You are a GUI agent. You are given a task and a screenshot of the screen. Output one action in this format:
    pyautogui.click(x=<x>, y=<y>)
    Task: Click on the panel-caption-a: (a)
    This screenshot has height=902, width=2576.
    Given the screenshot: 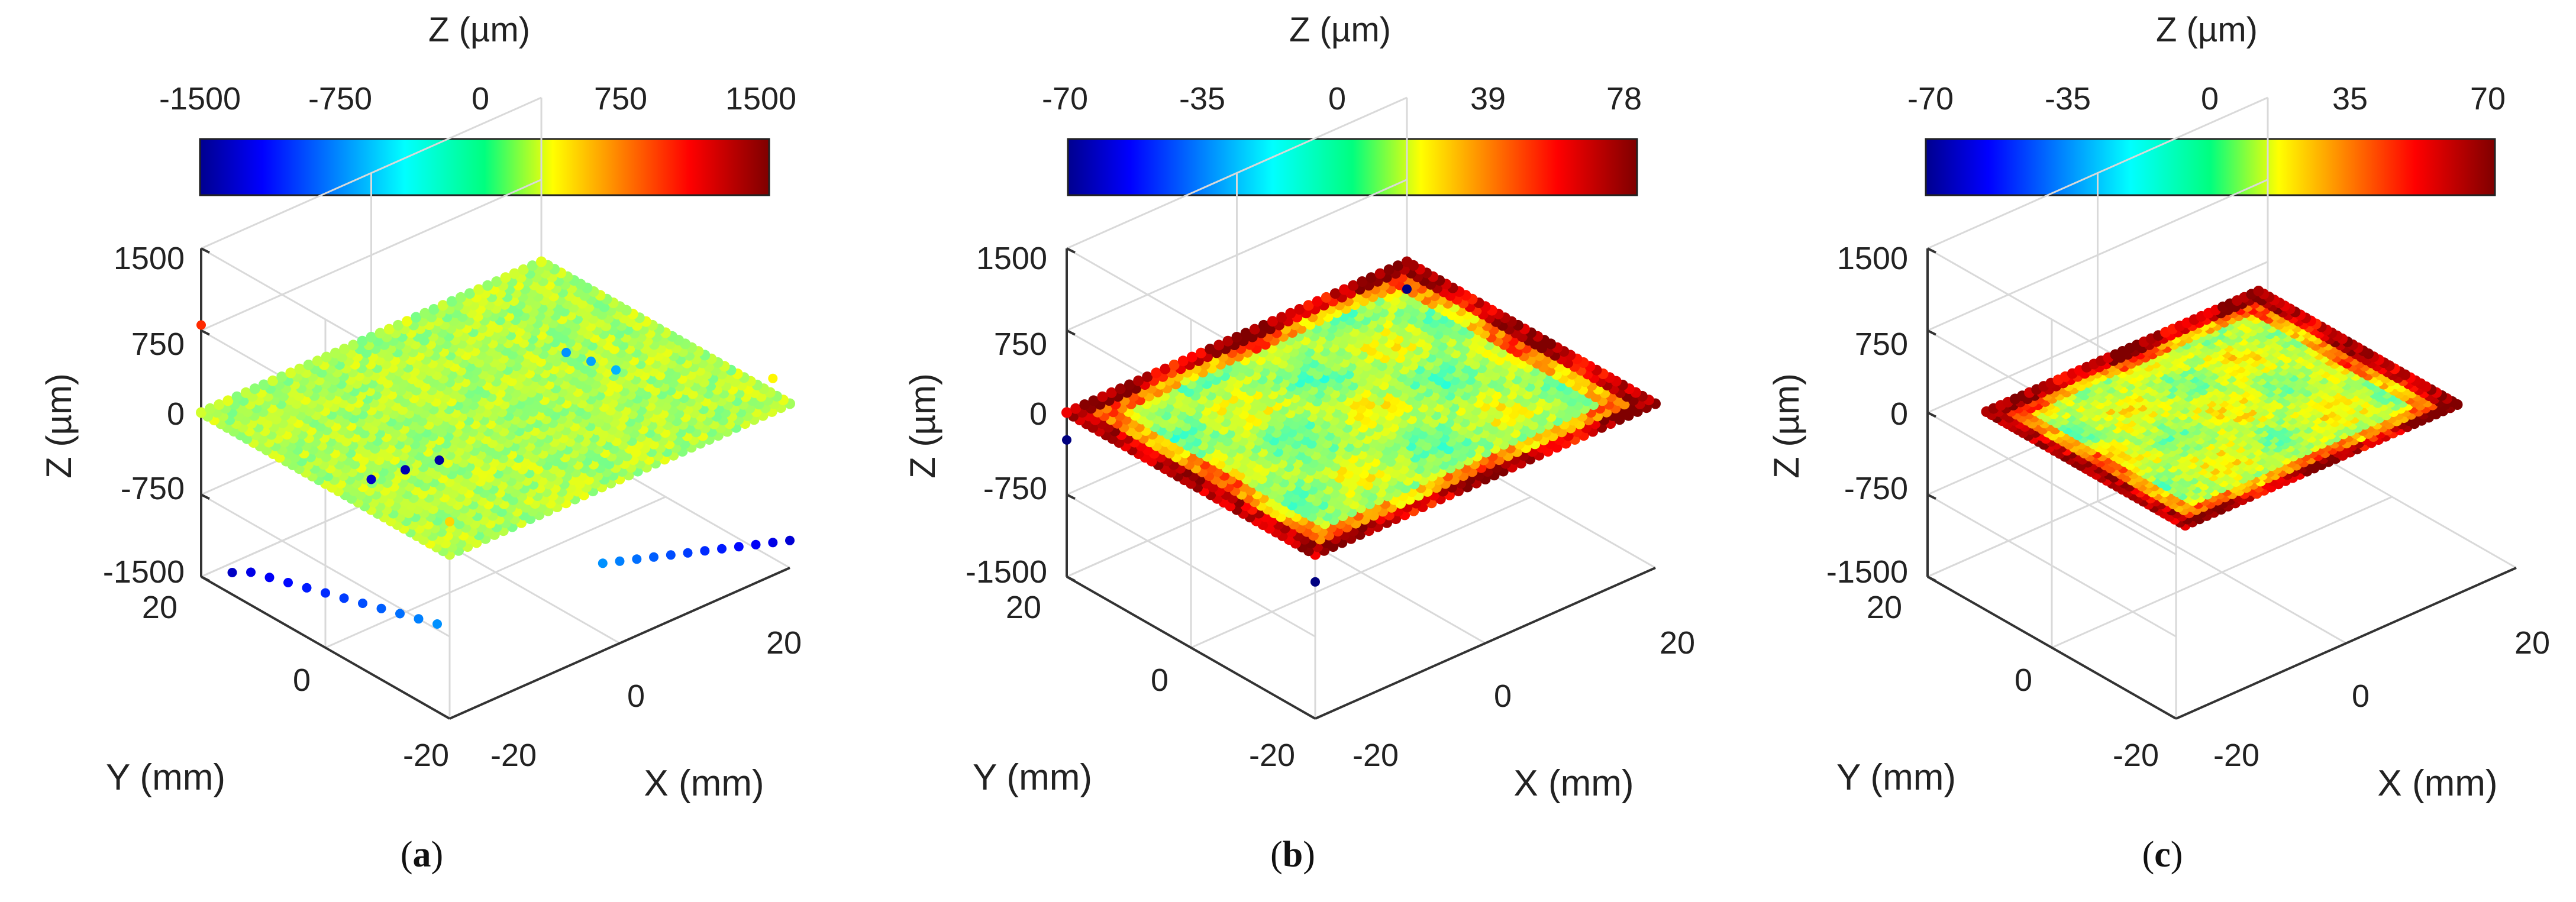 What is the action you would take?
    pyautogui.click(x=422, y=855)
    